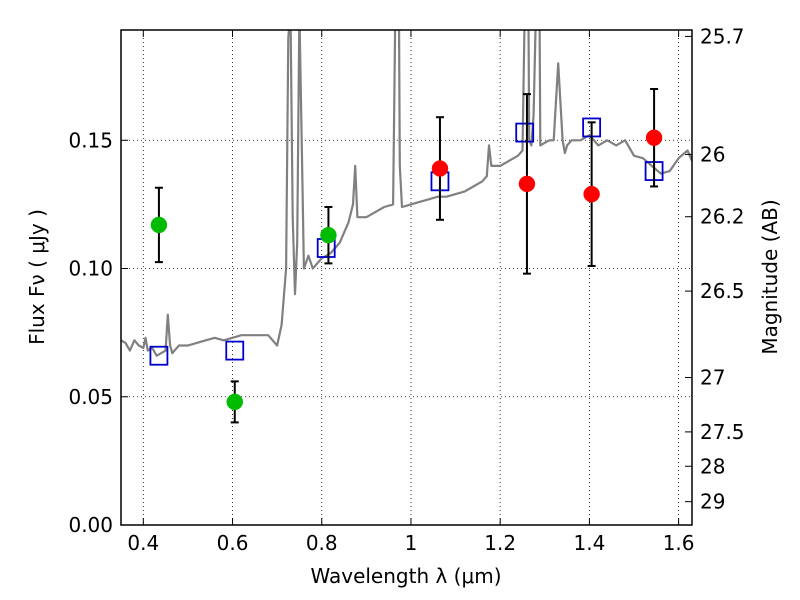 This screenshot has height=600, width=800. Describe the element at coordinates (90, 269) in the screenshot. I see `y-tick-label: 0.10` at that location.